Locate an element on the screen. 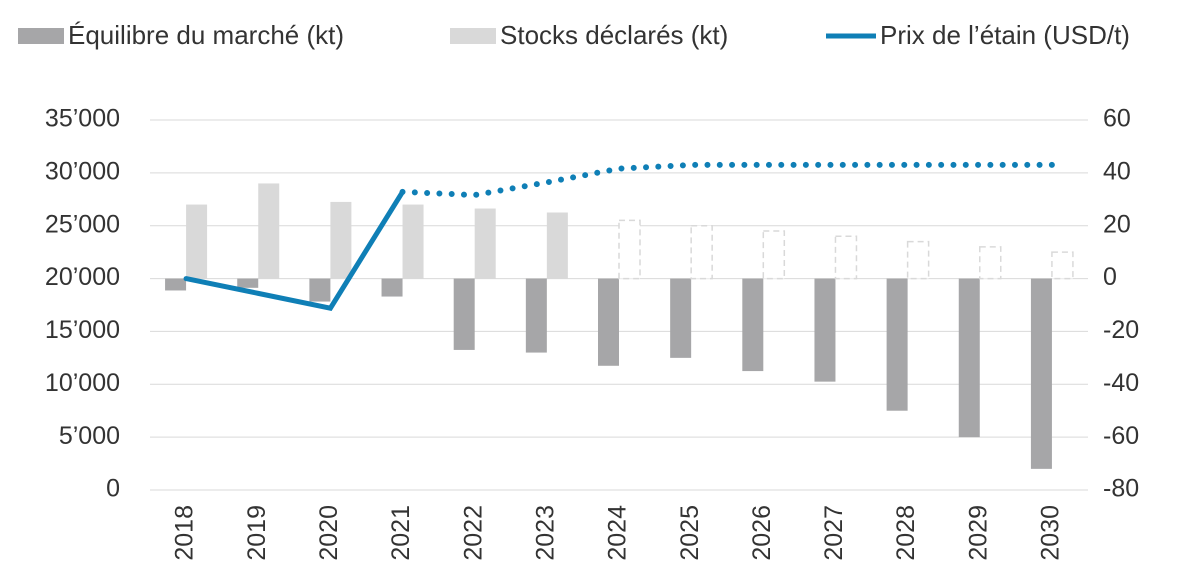 The height and width of the screenshot is (583, 1197). y2-tick-label: 0 is located at coordinates (1110, 277).